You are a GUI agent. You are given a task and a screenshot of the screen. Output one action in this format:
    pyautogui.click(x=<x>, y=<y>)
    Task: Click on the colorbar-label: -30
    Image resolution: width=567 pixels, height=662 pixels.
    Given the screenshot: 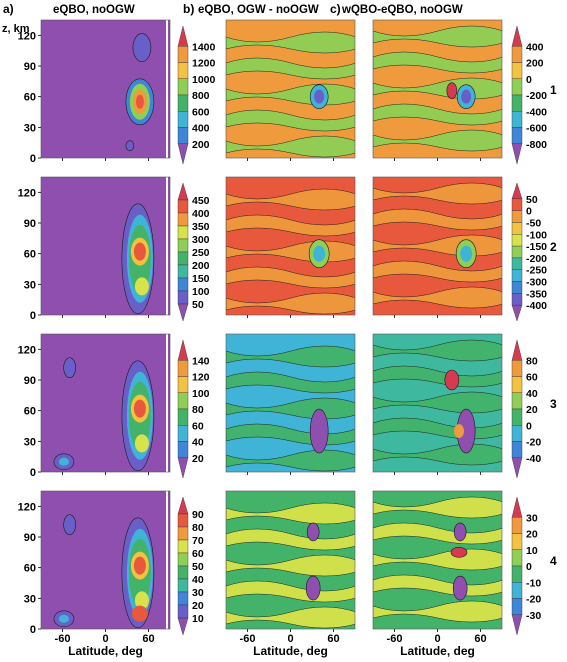 What is the action you would take?
    pyautogui.click(x=533, y=616)
    